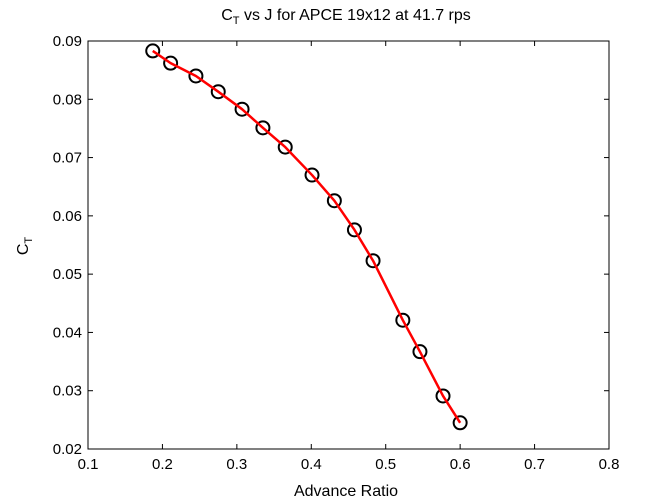 Image resolution: width=672 pixels, height=504 pixels. I want to click on x-tick-label: 0.5, so click(385, 464).